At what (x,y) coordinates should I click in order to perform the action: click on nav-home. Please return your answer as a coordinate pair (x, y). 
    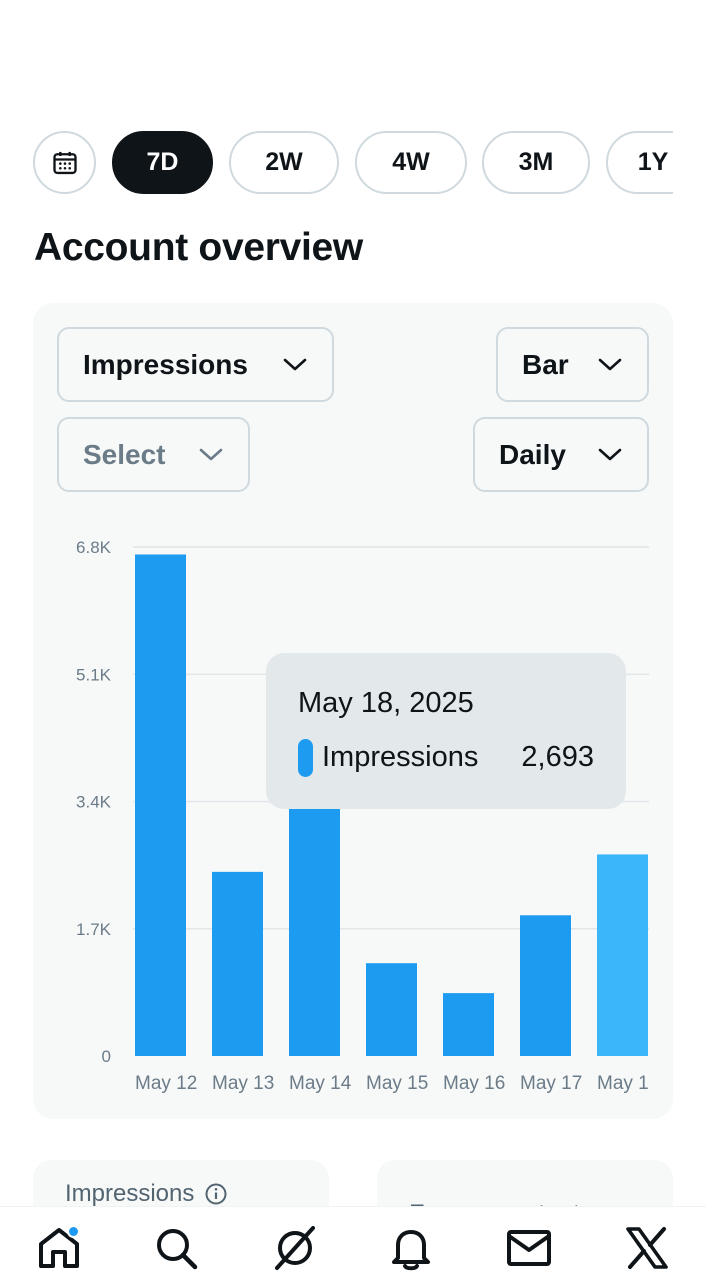
    Looking at the image, I should click on (59, 1248).